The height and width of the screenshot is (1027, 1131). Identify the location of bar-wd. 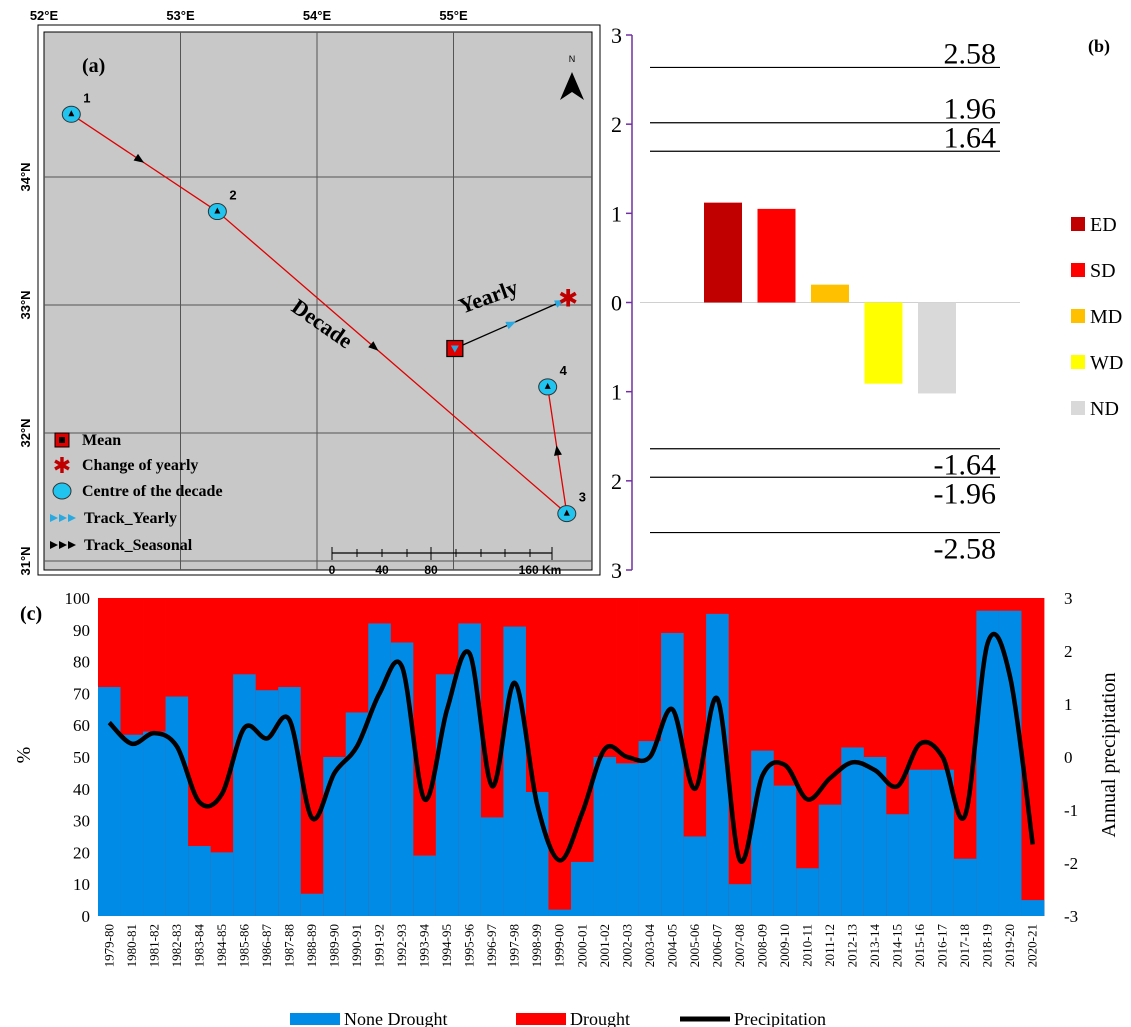
(883, 343).